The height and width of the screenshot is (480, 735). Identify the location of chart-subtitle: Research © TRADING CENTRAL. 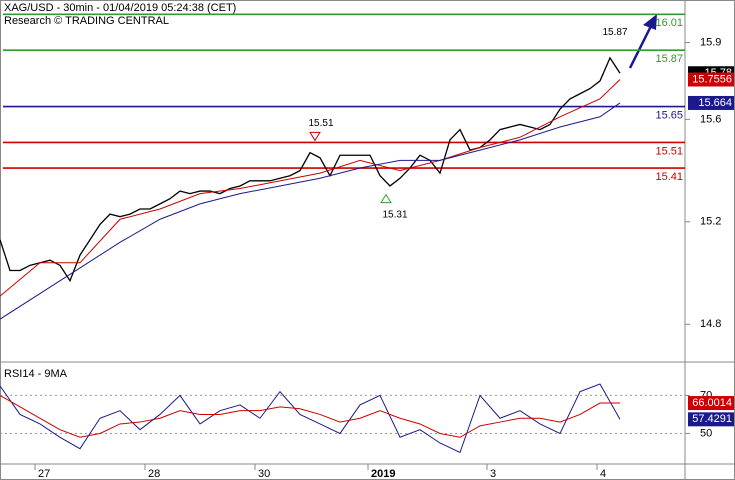
(86, 21).